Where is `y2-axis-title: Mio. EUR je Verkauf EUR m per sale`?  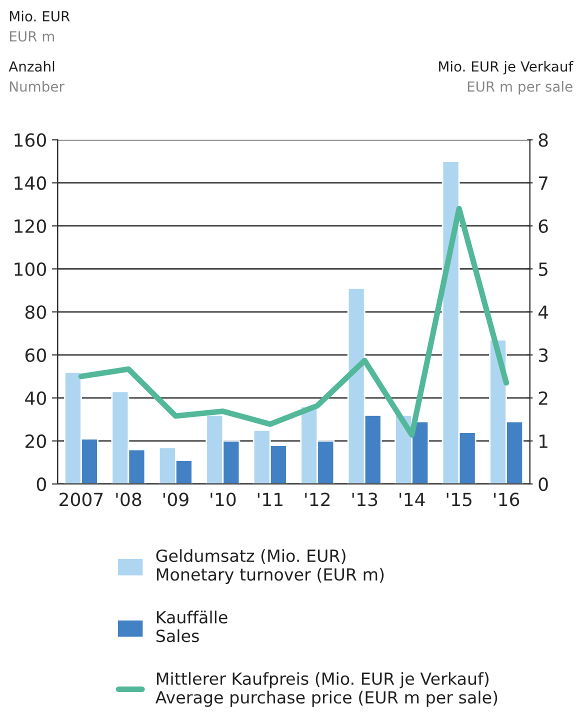 y2-axis-title: Mio. EUR je Verkauf EUR m per sale is located at coordinates (506, 77).